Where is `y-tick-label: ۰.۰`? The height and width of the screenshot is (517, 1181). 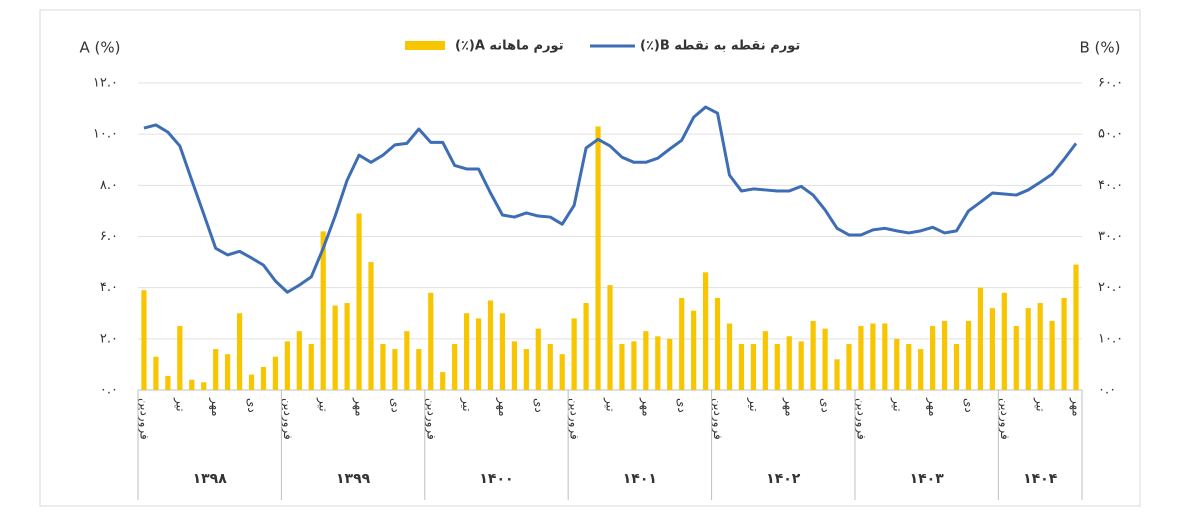
y-tick-label: ۰.۰ is located at coordinates (109, 390).